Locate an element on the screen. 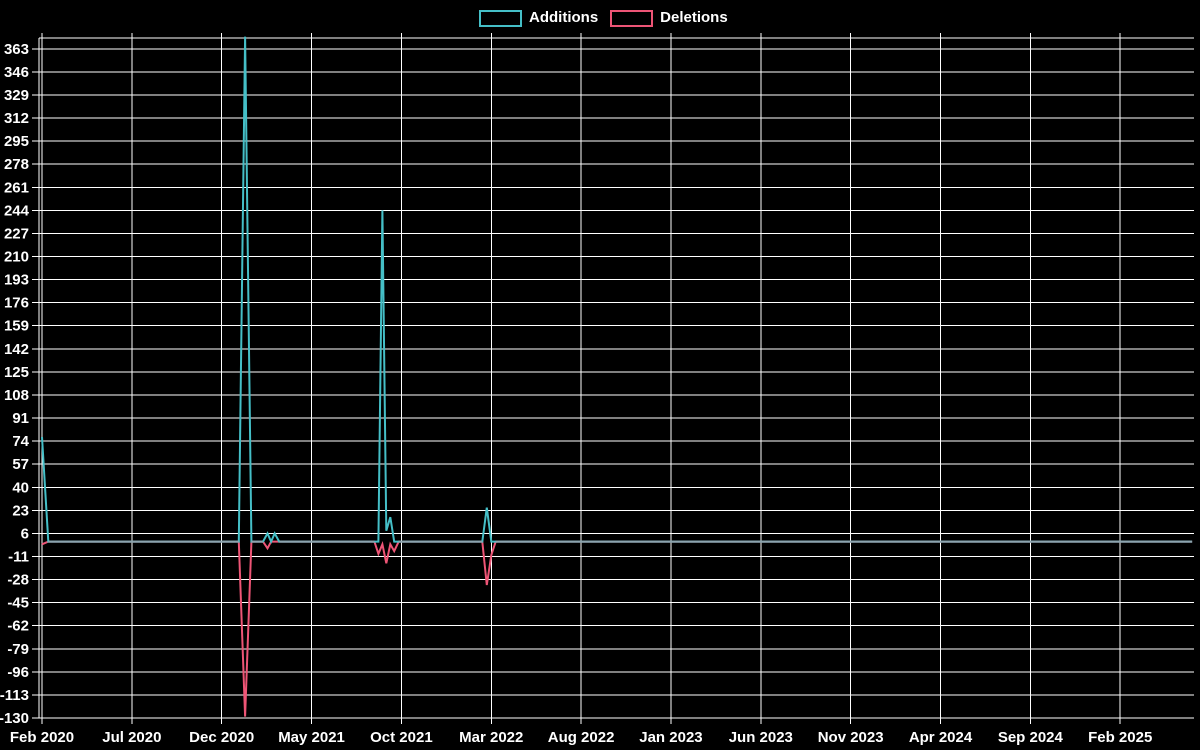 Image resolution: width=1200 pixels, height=750 pixels. y-tick-label: 57 is located at coordinates (20, 464).